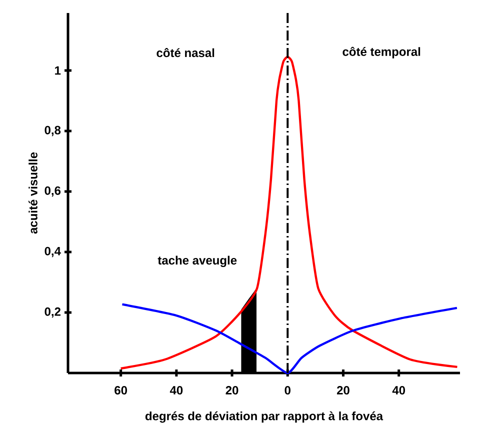  Describe the element at coordinates (287, 390) in the screenshot. I see `x-tick-label: 0` at that location.